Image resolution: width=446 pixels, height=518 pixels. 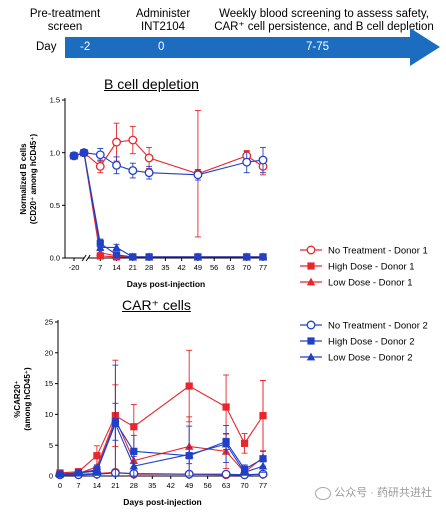 I want to click on timeline-phase-pretreatment: Pre-treatment screen, so click(x=65, y=21).